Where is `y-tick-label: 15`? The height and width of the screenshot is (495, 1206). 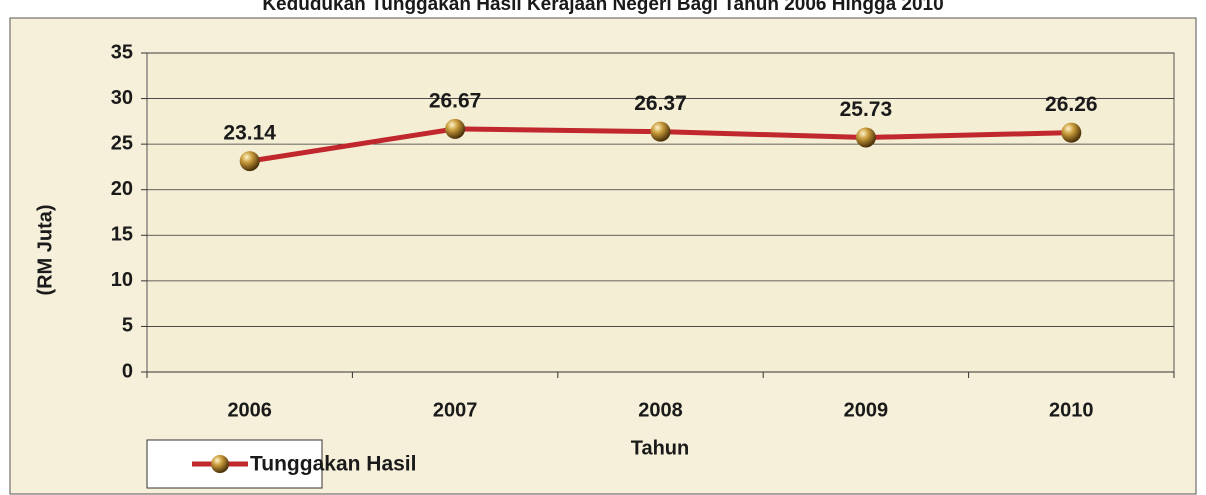 y-tick-label: 15 is located at coordinates (122, 235).